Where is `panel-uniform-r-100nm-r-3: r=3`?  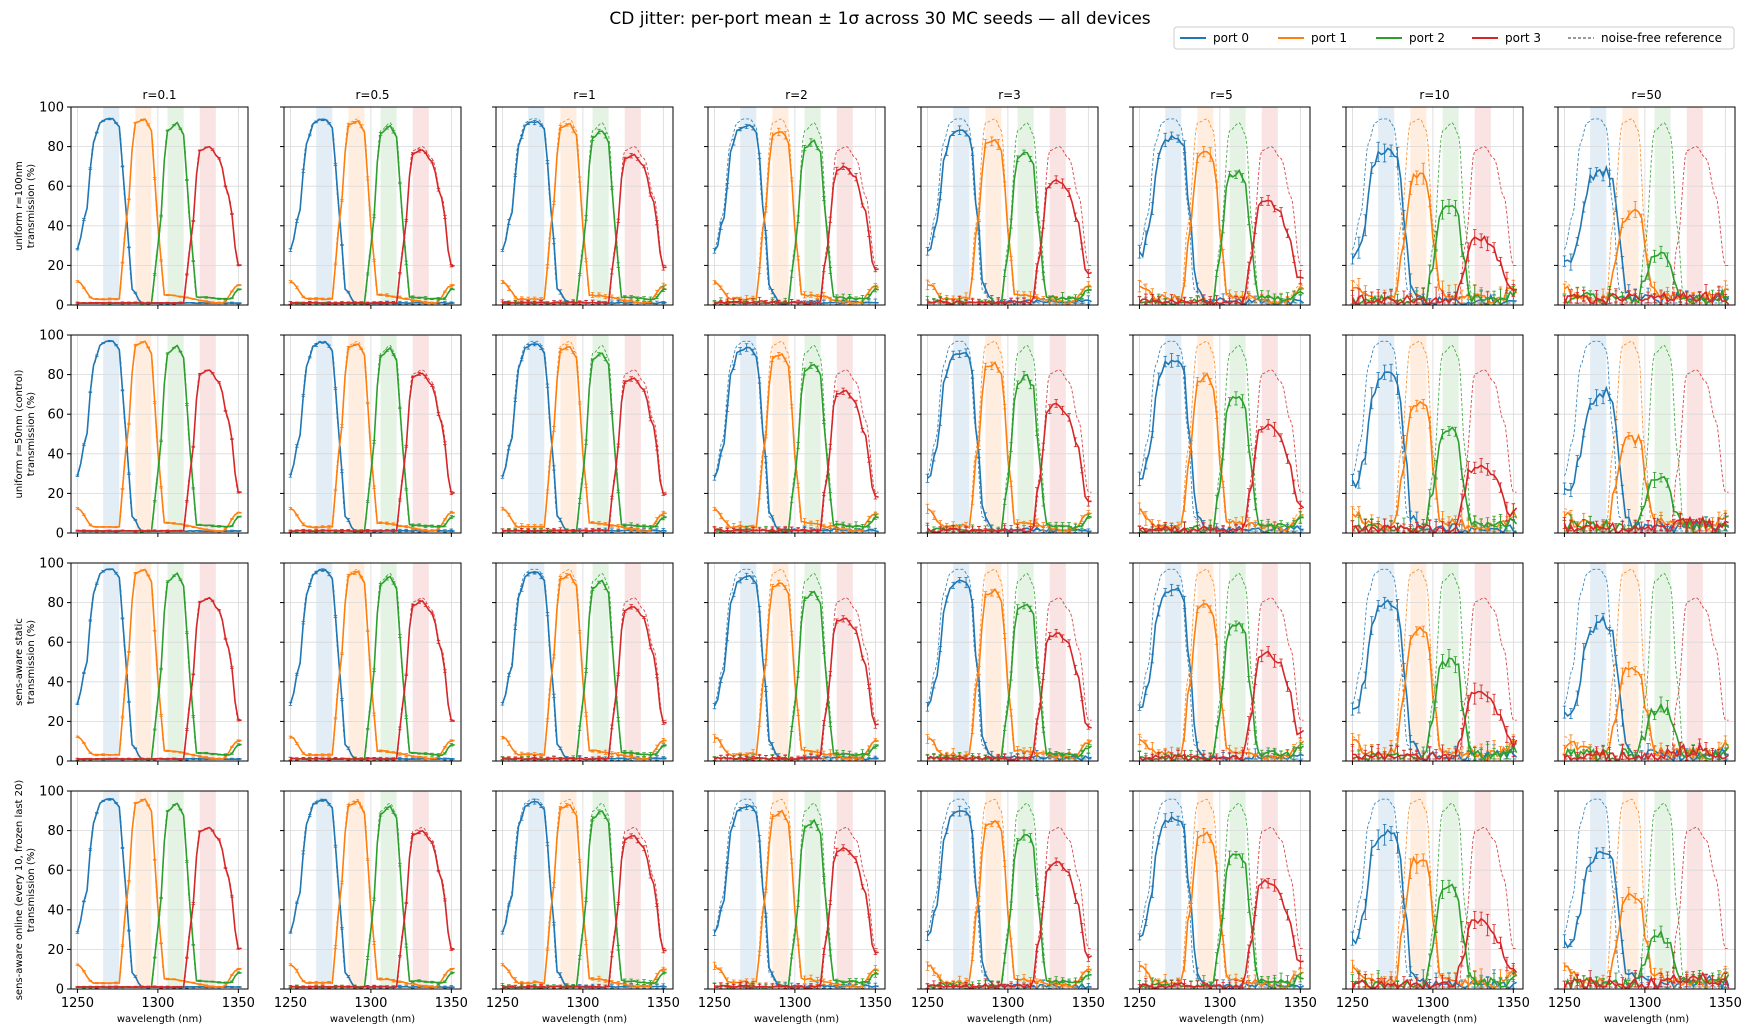 panel-uniform-r-100nm-r-3: r=3 is located at coordinates (1008, 198).